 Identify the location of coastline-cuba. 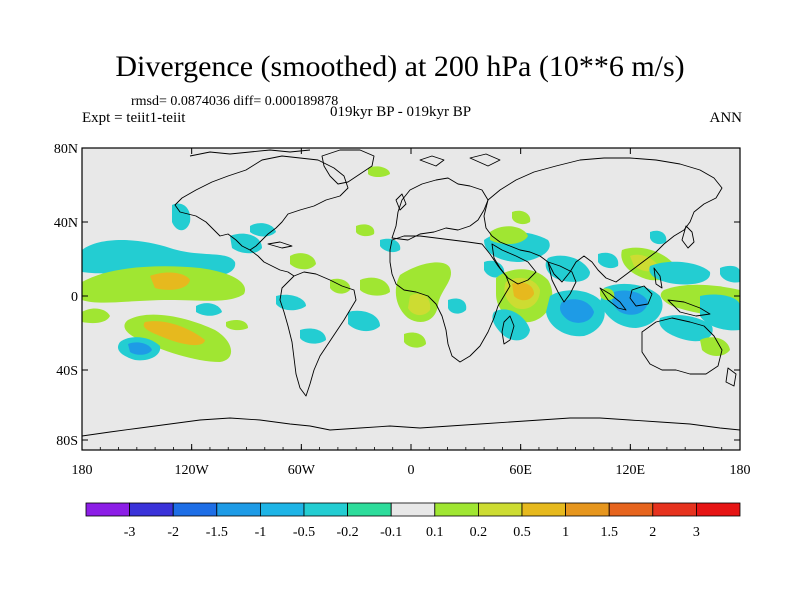
(280, 245).